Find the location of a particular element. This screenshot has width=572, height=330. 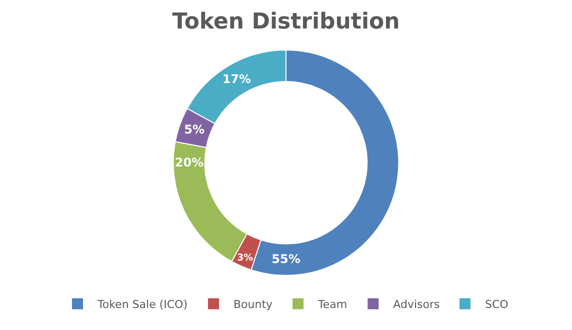

data-label: 55% is located at coordinates (286, 259).